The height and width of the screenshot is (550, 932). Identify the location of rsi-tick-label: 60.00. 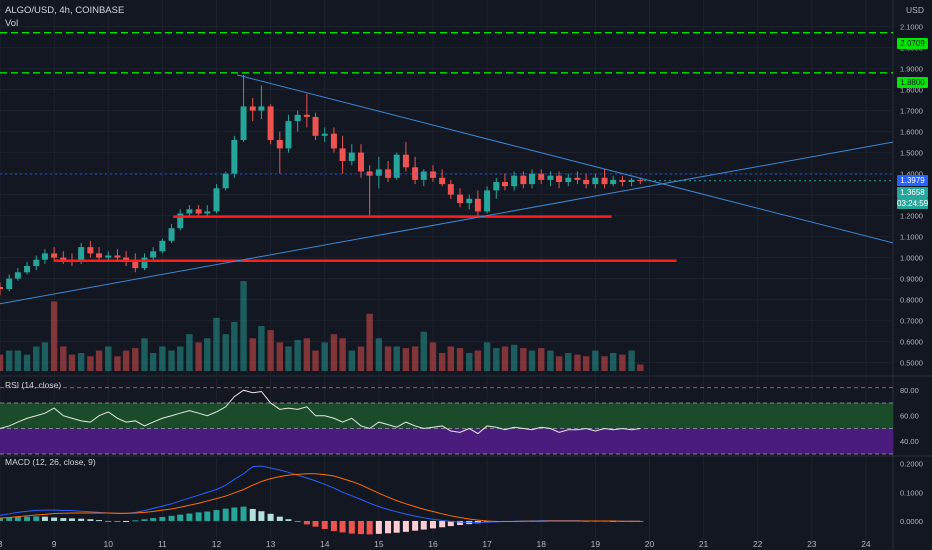
(909, 416).